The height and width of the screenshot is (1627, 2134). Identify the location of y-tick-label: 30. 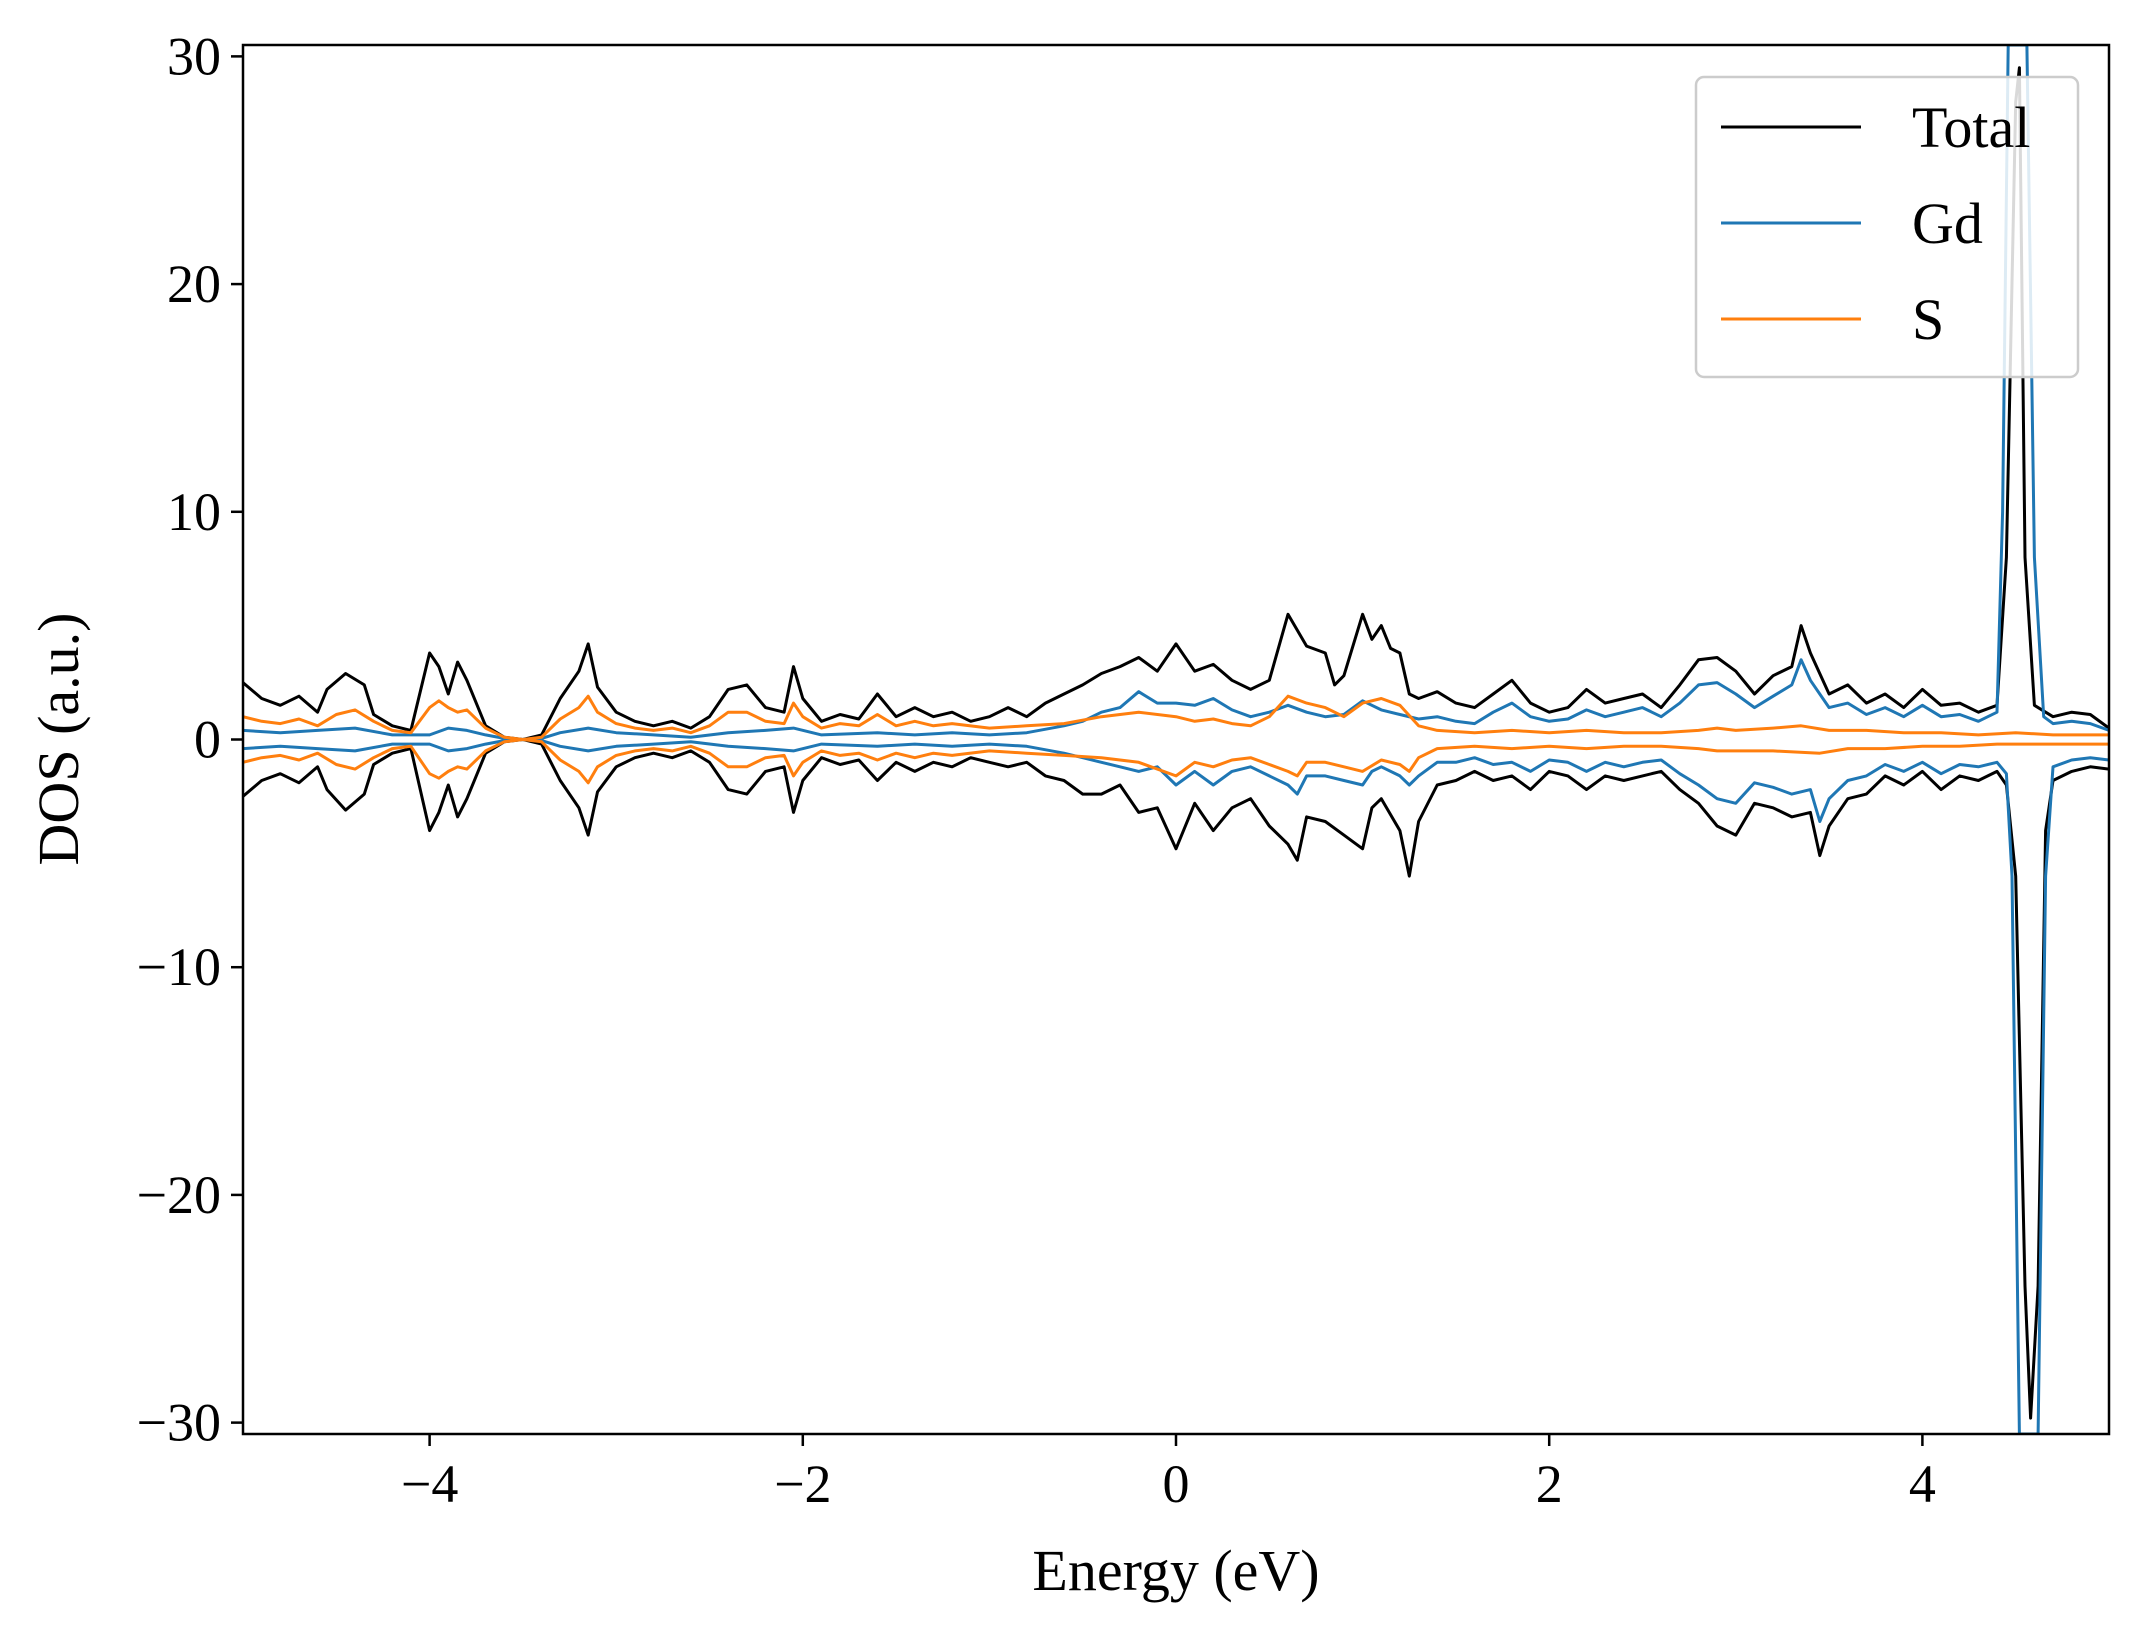
(194, 56).